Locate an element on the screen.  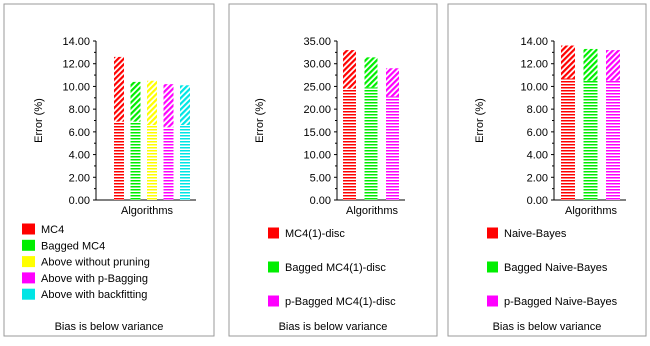
legend-label: Bagged MC4 is located at coordinates (73, 246).